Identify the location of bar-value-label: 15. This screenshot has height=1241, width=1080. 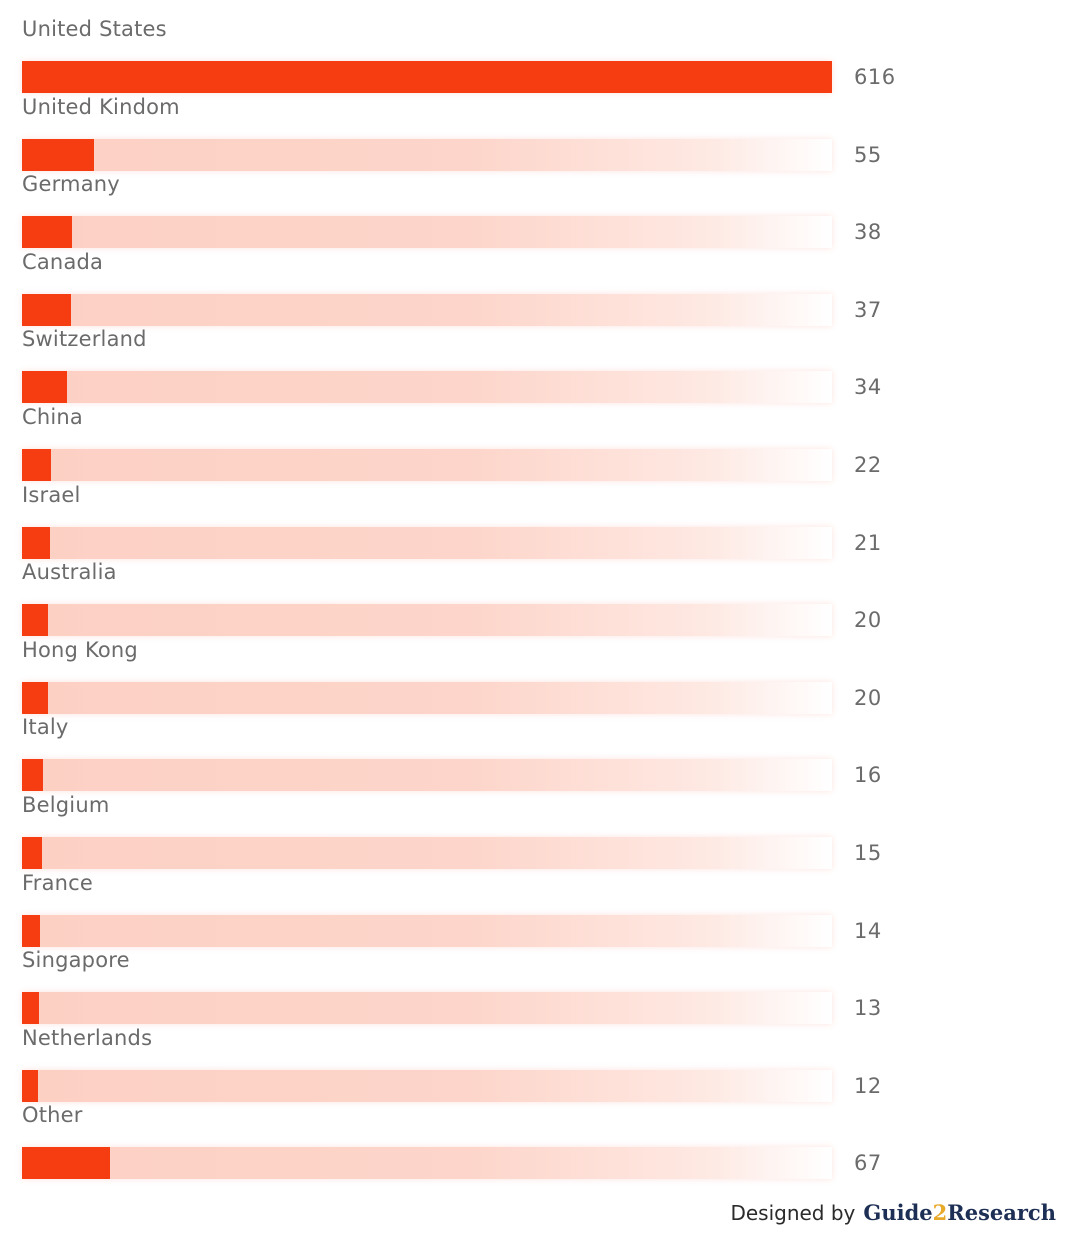
(868, 853).